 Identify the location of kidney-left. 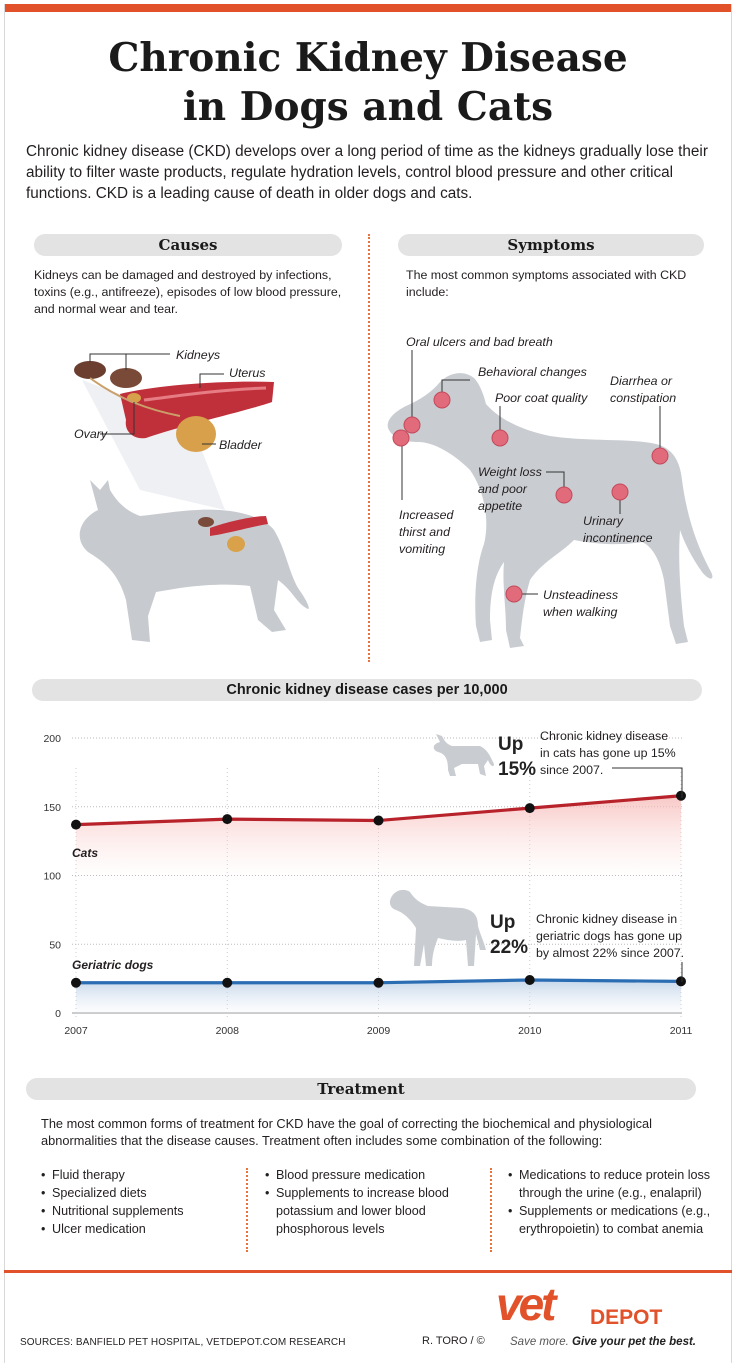
(90, 370).